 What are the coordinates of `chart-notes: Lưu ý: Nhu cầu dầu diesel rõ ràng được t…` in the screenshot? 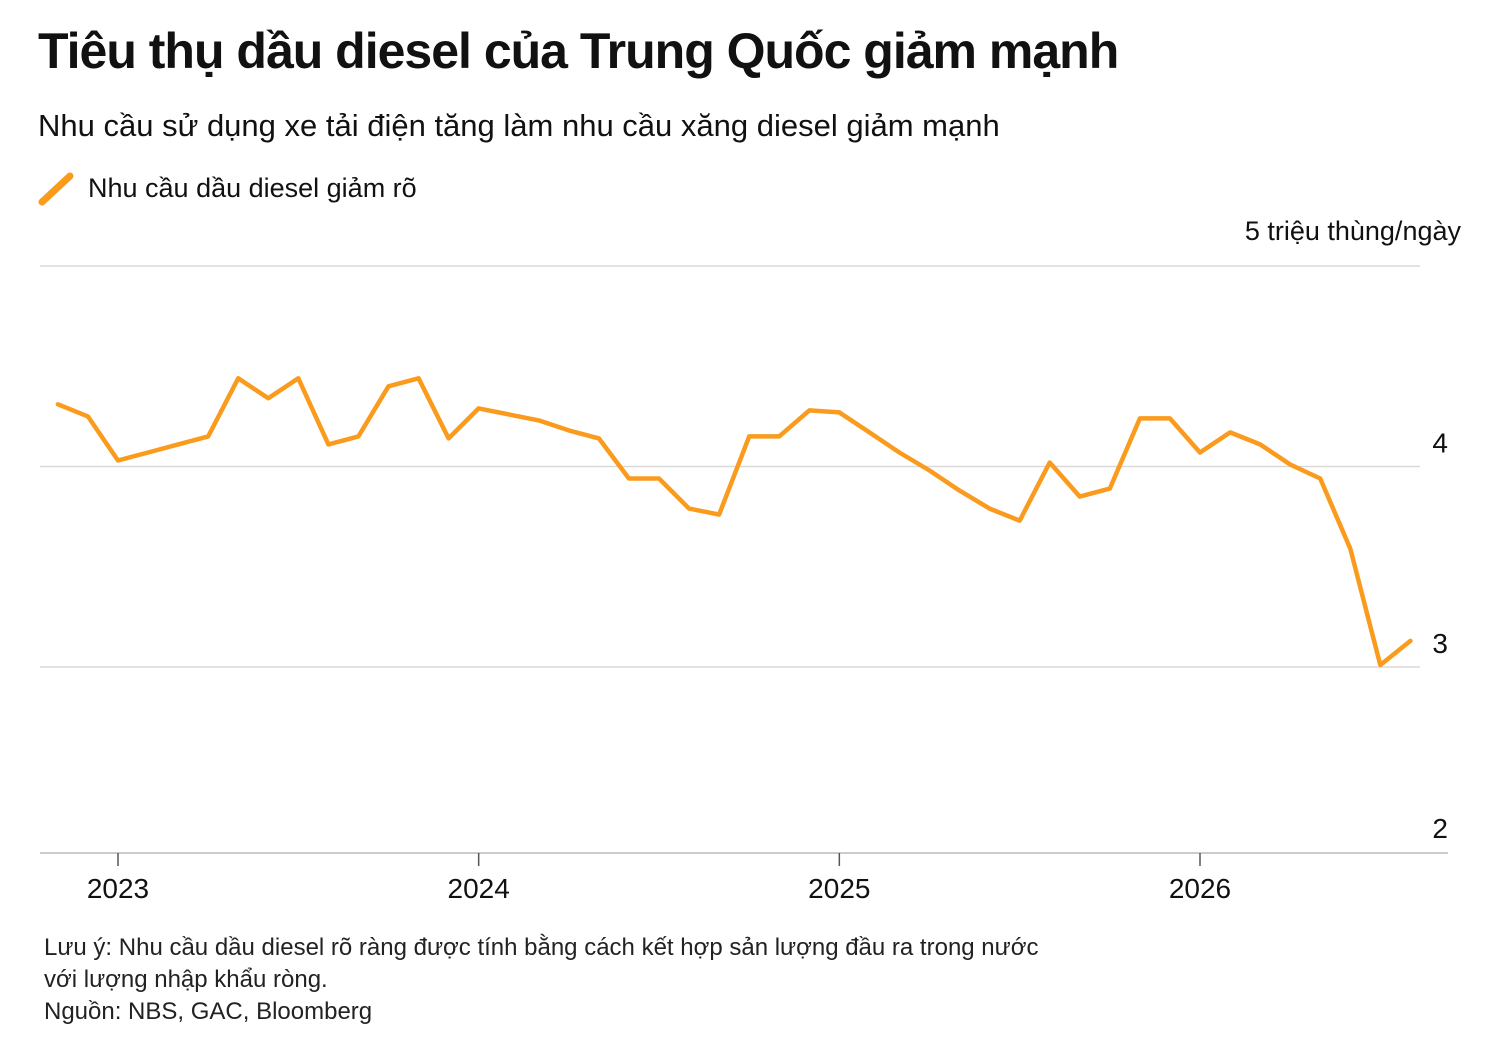 It's located at (541, 980).